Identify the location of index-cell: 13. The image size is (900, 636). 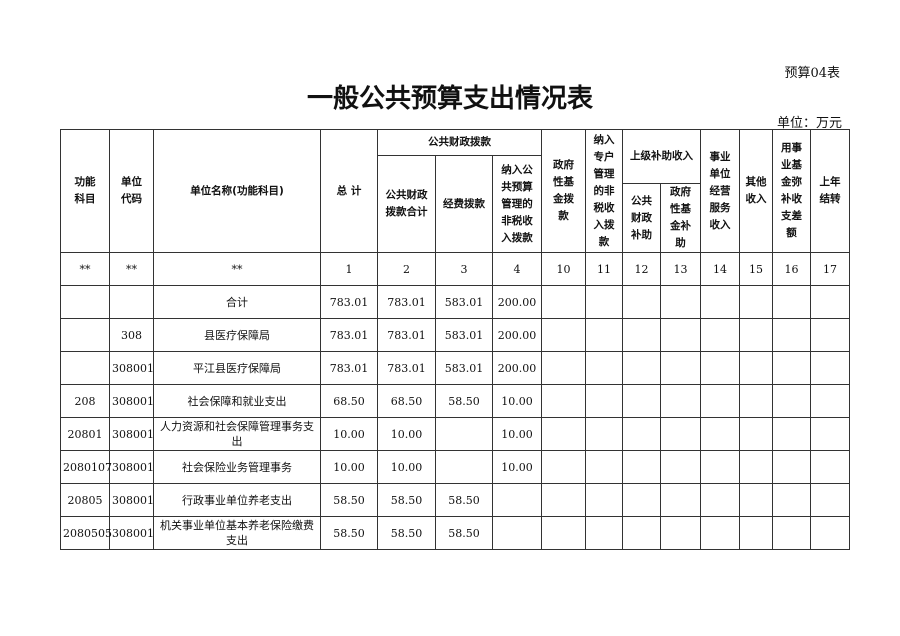
(681, 269).